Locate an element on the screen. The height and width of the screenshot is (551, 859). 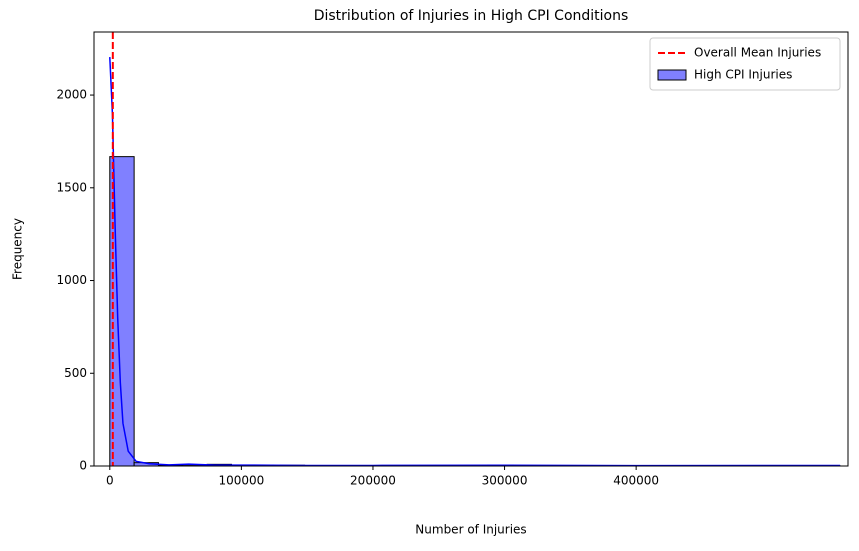
x-tick-label: 100000 is located at coordinates (241, 481).